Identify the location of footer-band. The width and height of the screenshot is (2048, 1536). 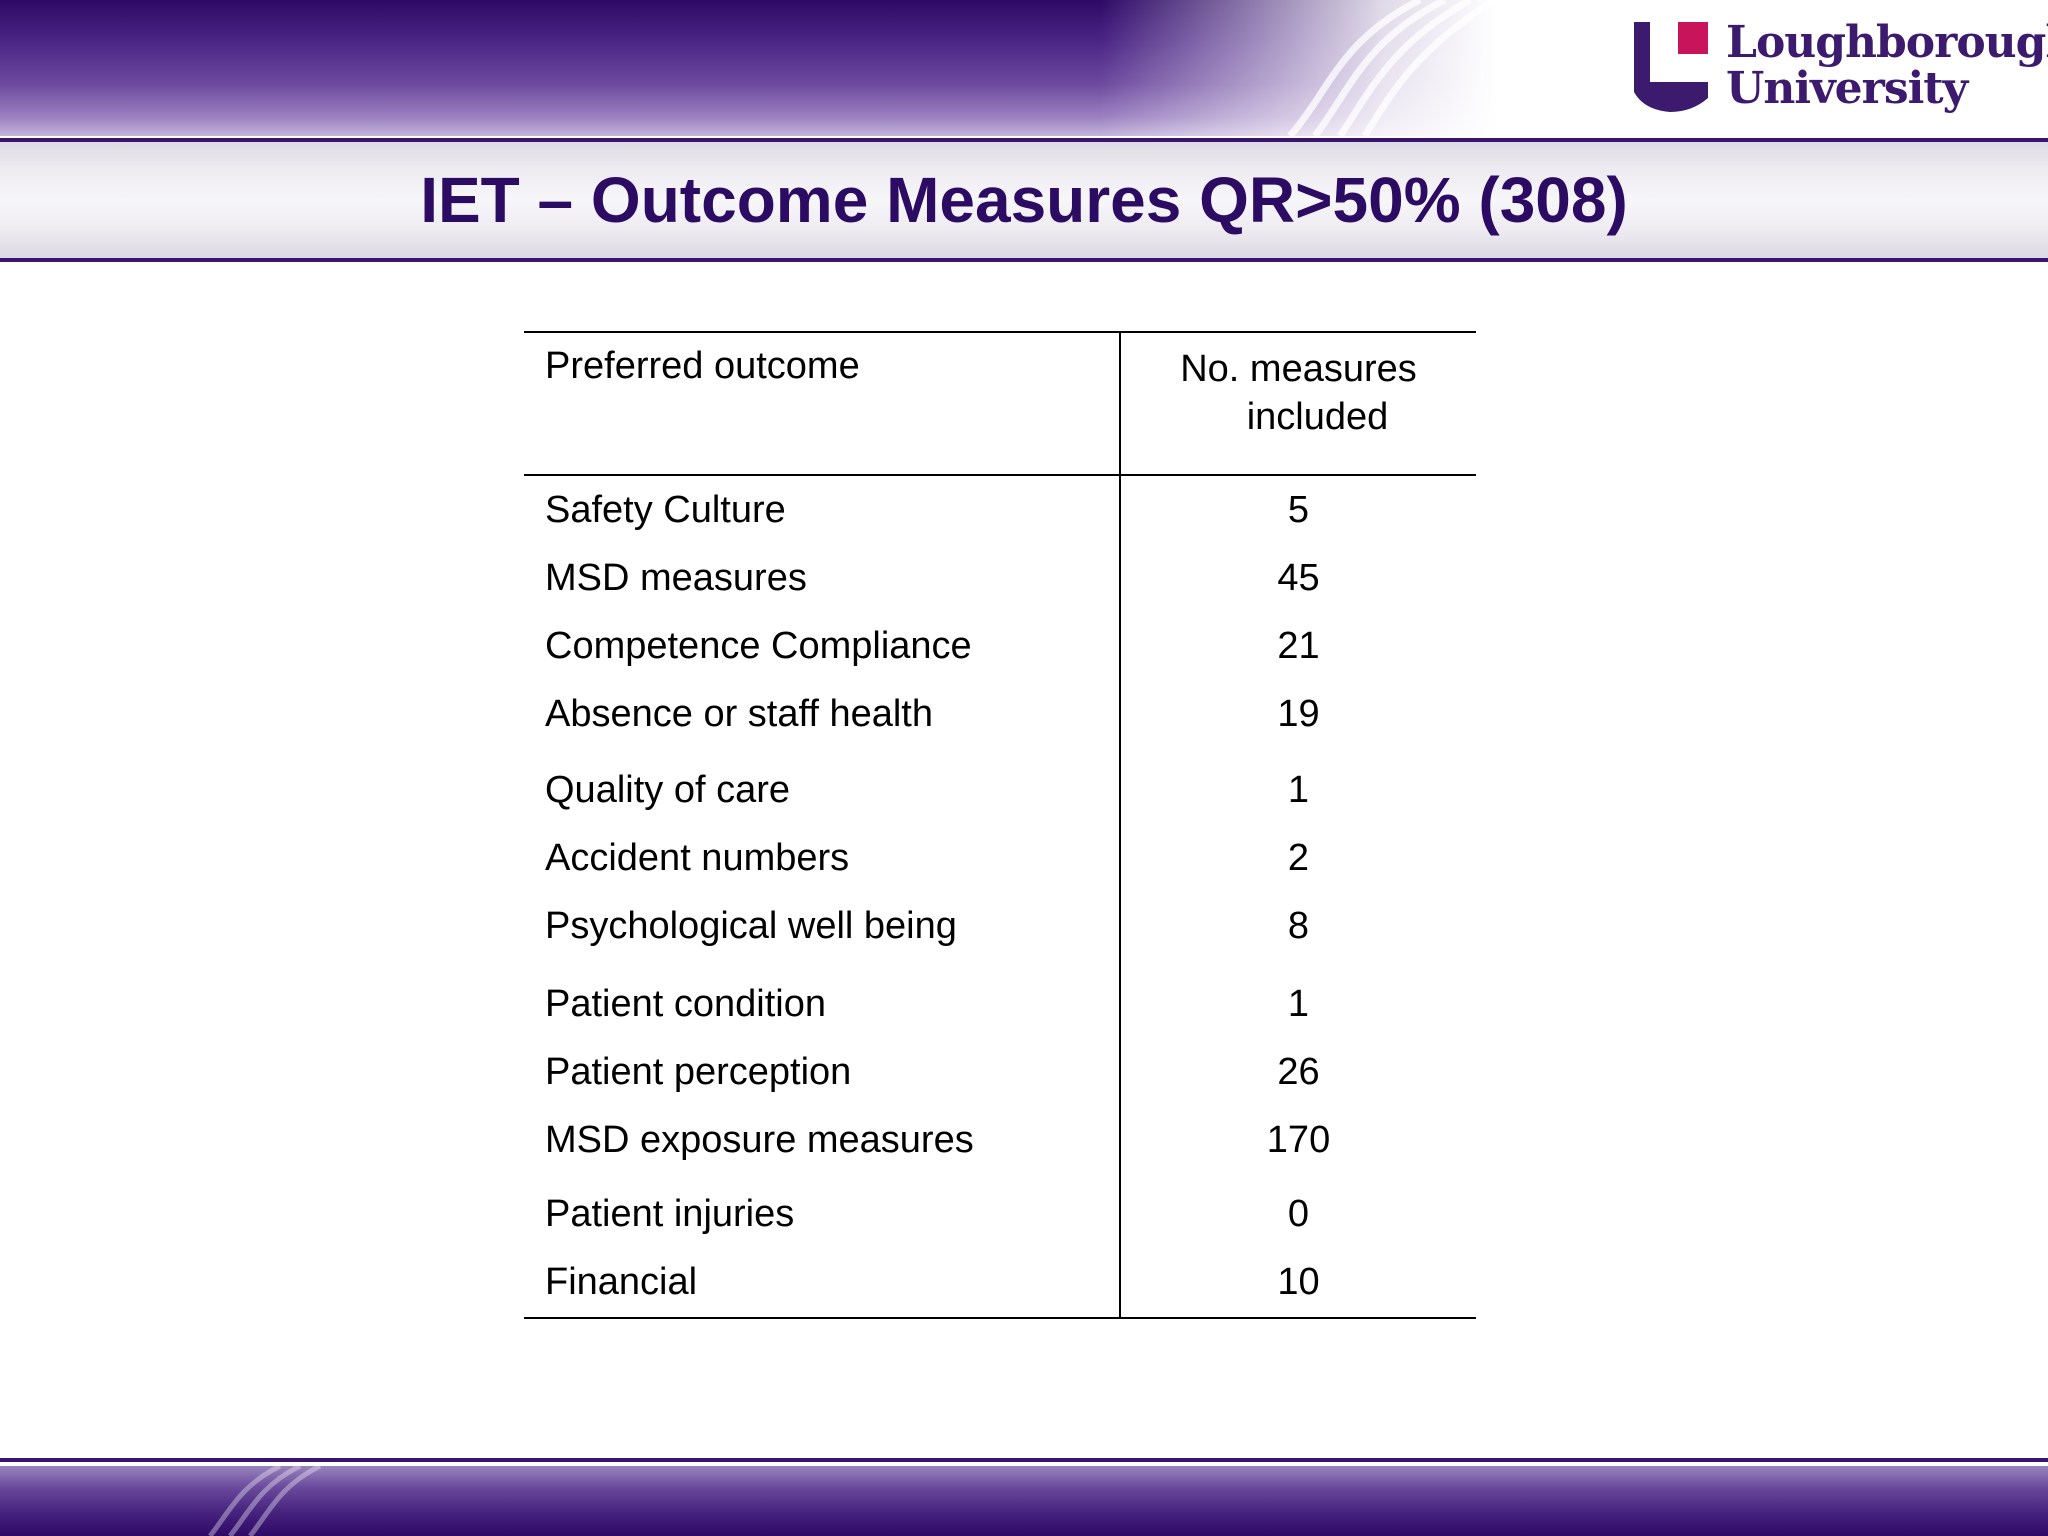
(1024, 1501).